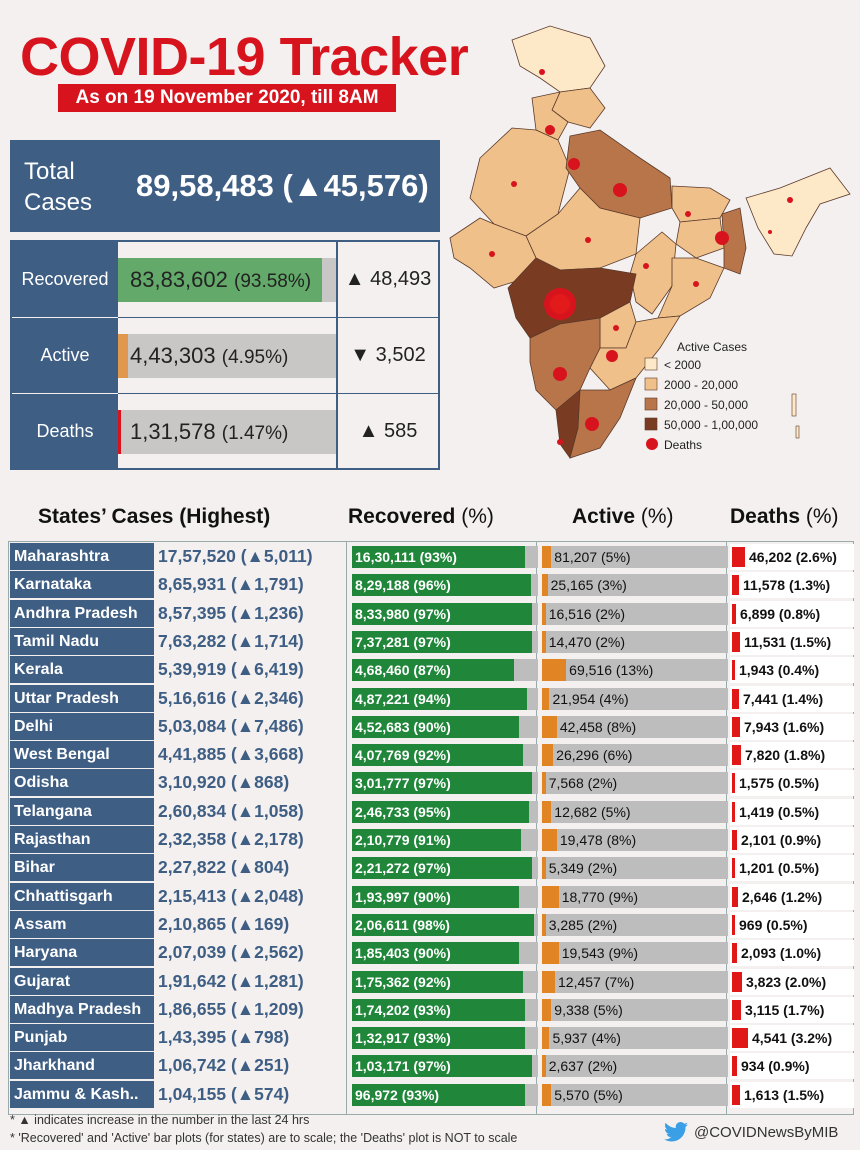 This screenshot has height=1150, width=860. Describe the element at coordinates (792, 981) in the screenshot. I see `deaths-cell: 3,823 (2.0%)` at that location.